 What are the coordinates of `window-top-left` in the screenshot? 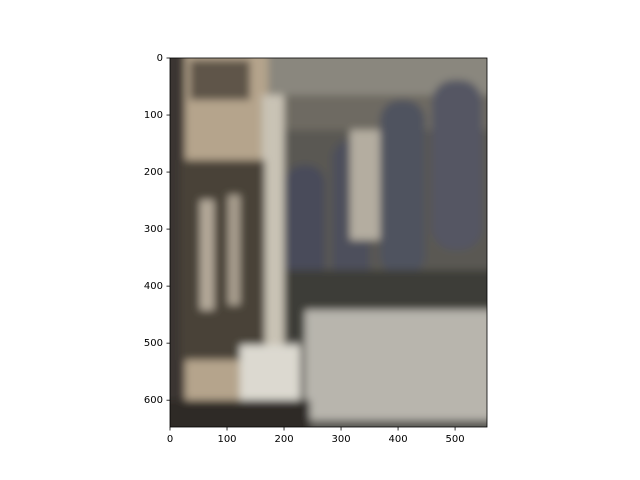 It's located at (220, 80).